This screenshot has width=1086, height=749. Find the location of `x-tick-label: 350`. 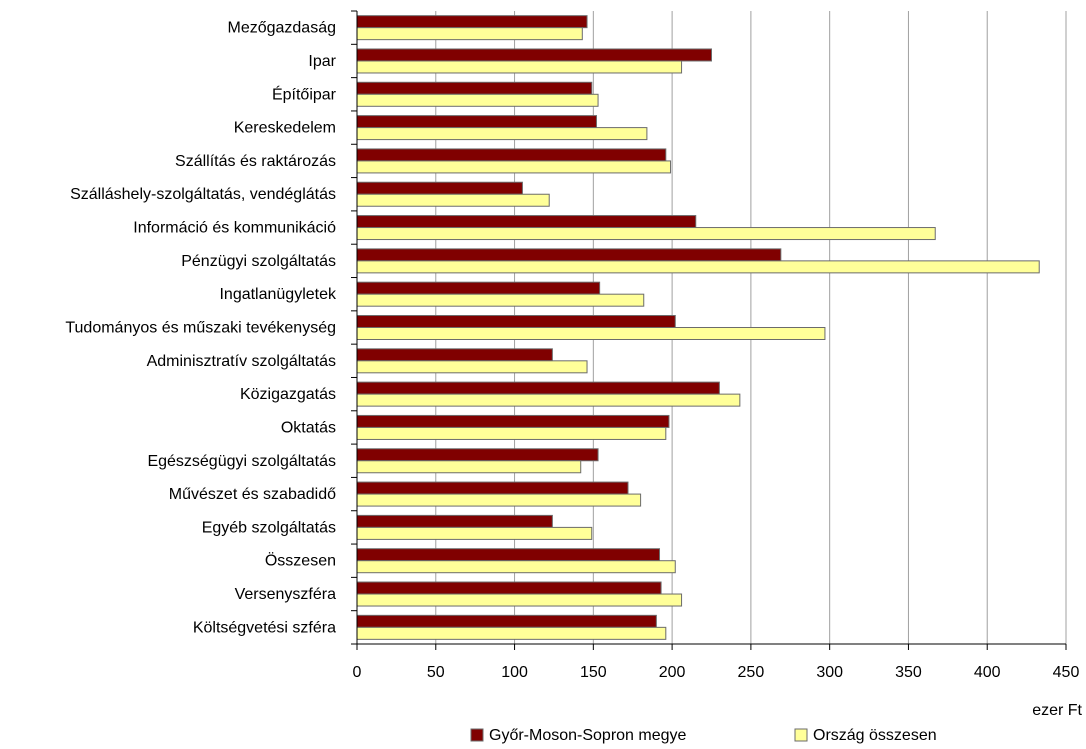

x-tick-label: 350 is located at coordinates (908, 672).